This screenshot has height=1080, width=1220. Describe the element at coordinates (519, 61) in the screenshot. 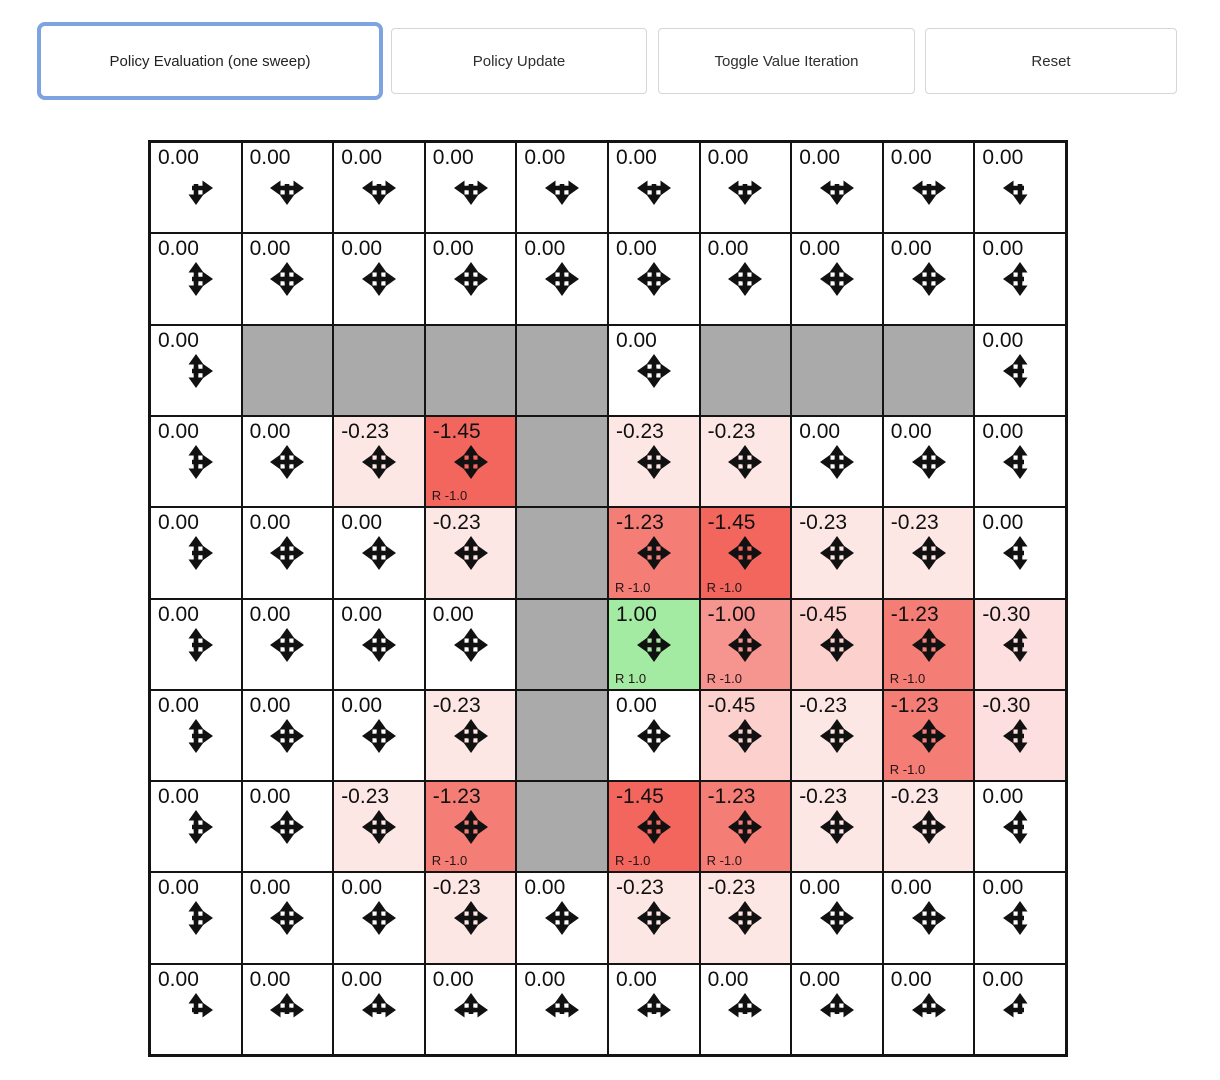

I see `policy-update-button: Policy Update` at that location.